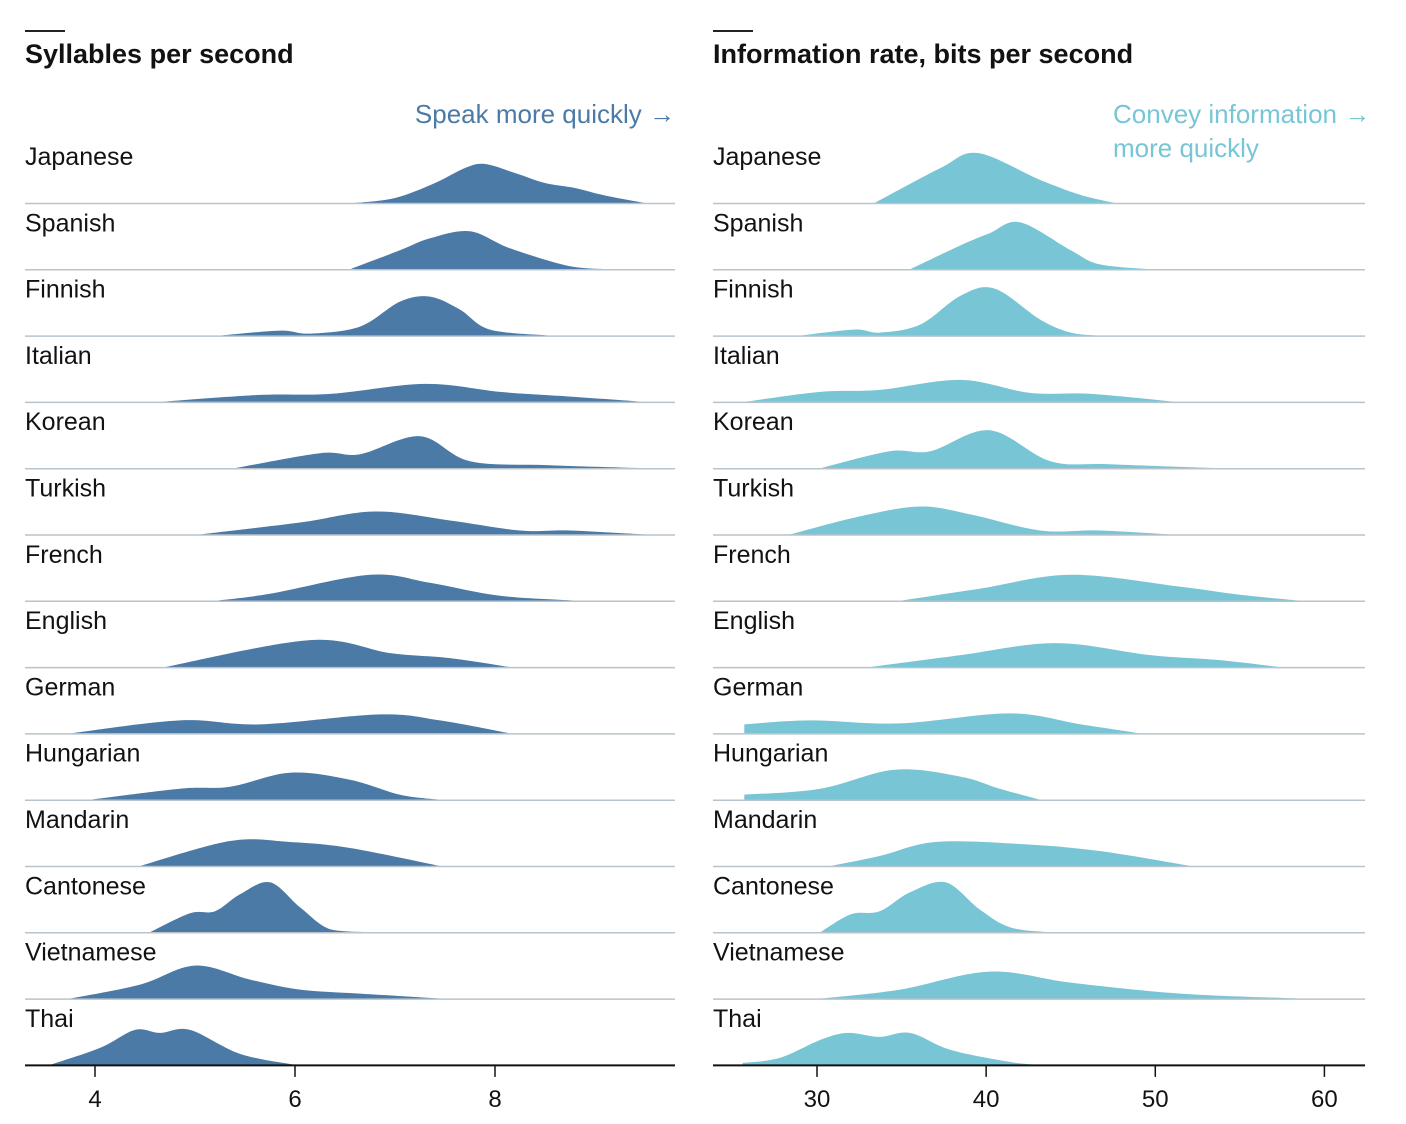  I want to click on x-tick-label: 4, so click(94, 1099).